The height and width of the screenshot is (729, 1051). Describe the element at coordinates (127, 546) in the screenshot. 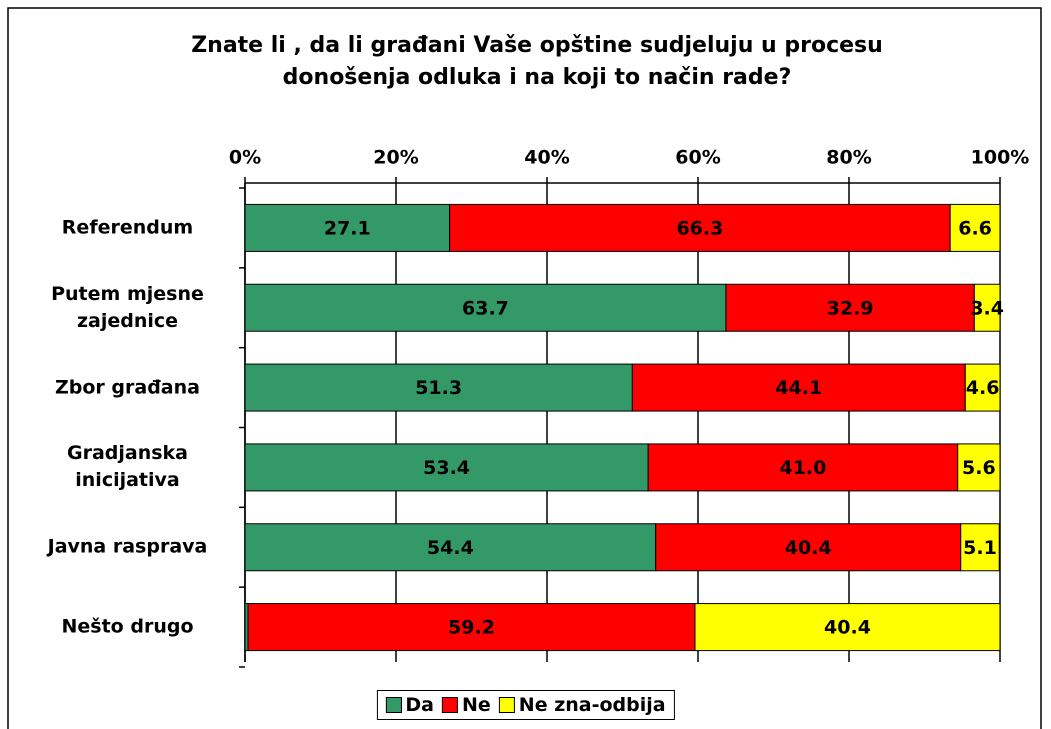

I see `y-tick-label: Javna rasprava` at that location.